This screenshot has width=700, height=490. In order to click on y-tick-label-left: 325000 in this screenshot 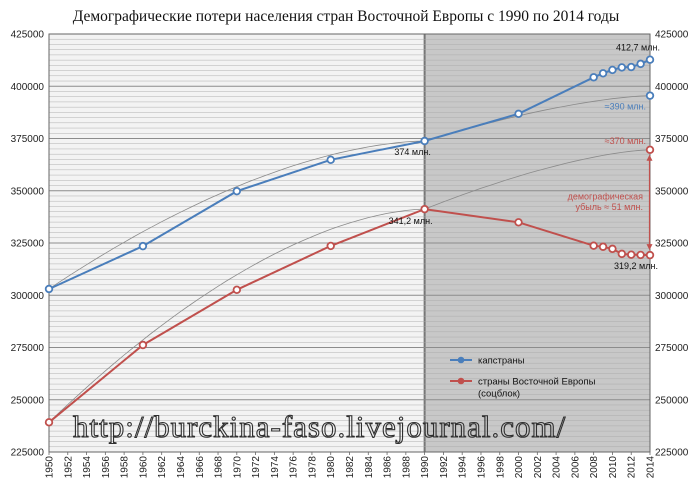, I will do `click(28, 244)`.